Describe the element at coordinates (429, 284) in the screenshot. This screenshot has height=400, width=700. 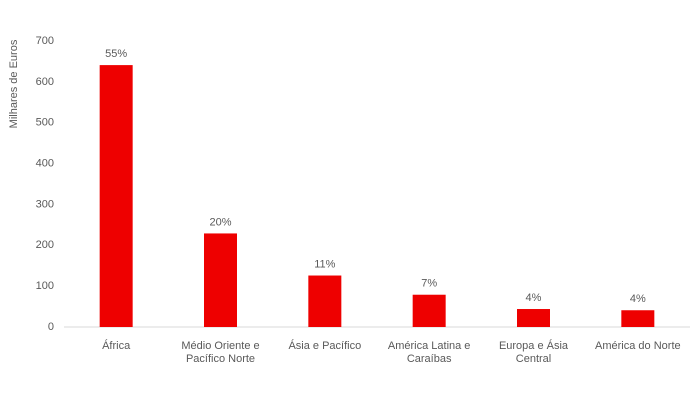
I see `data-label: 7%` at that location.